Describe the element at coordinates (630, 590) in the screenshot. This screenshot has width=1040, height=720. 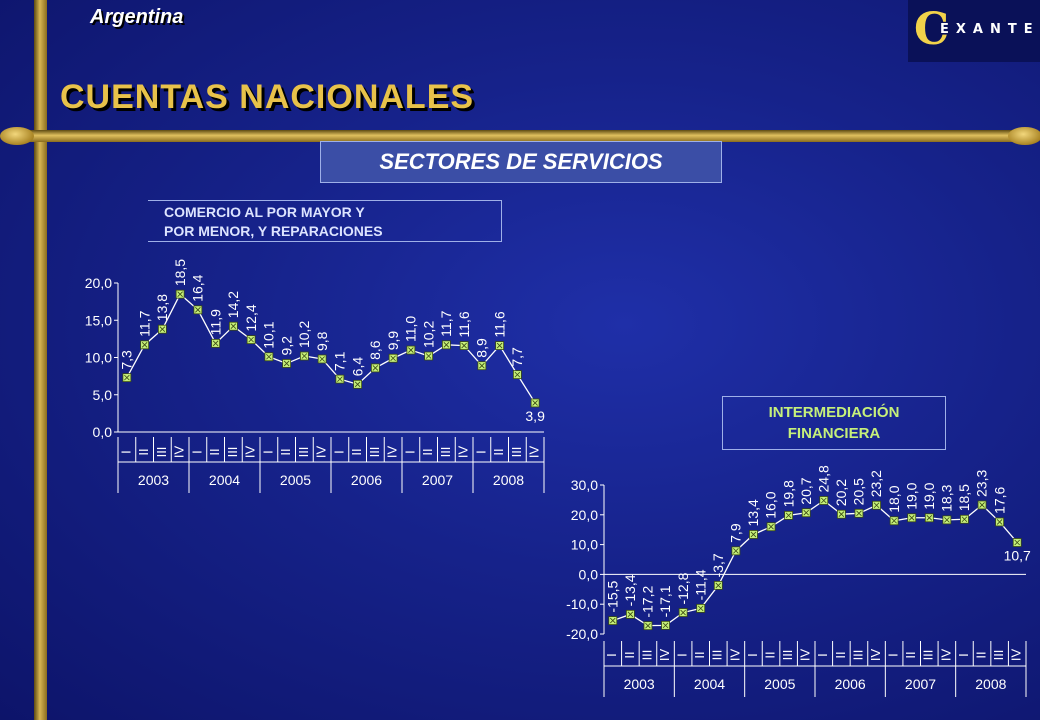
I see `finance-data-label: -13,4` at that location.